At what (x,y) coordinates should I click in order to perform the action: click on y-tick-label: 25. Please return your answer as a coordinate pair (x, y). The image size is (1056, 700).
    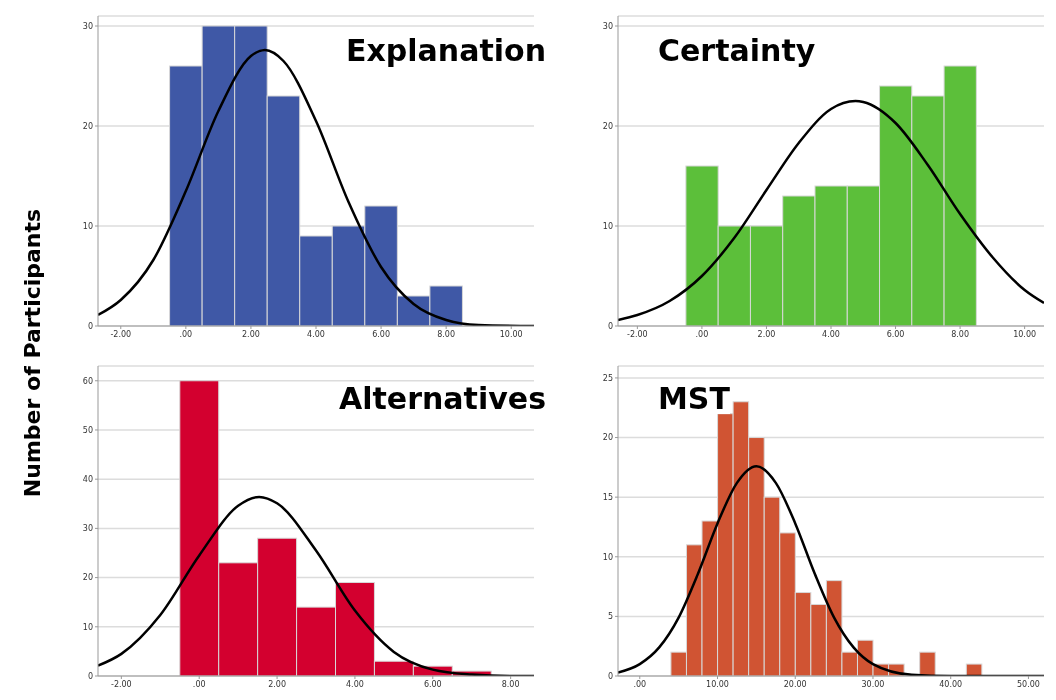
    Looking at the image, I should click on (607, 378).